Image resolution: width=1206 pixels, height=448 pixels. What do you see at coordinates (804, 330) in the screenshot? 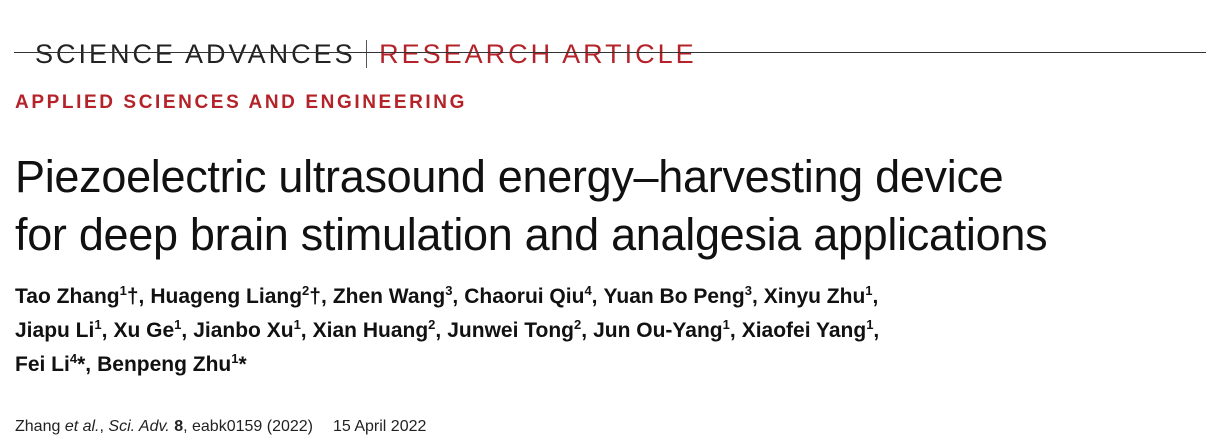
I see `author-name: Xiaofei Yang` at bounding box center [804, 330].